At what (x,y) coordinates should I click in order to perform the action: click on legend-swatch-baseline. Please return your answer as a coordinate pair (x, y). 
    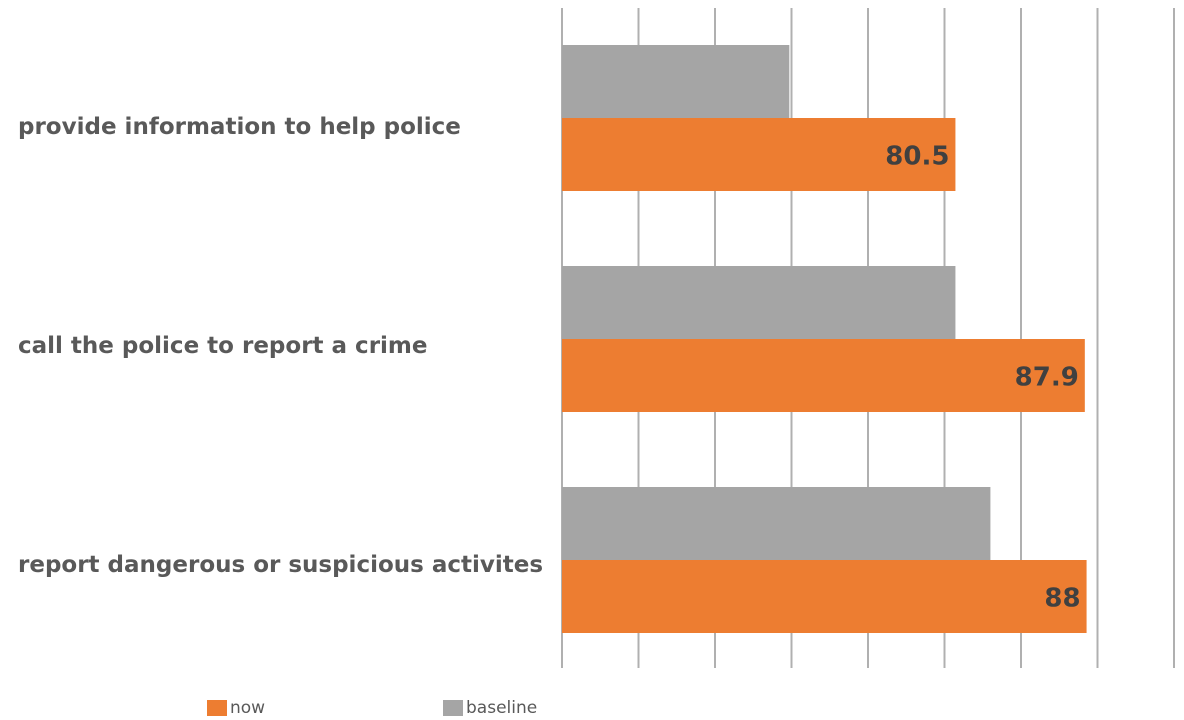
    Looking at the image, I should click on (453, 708).